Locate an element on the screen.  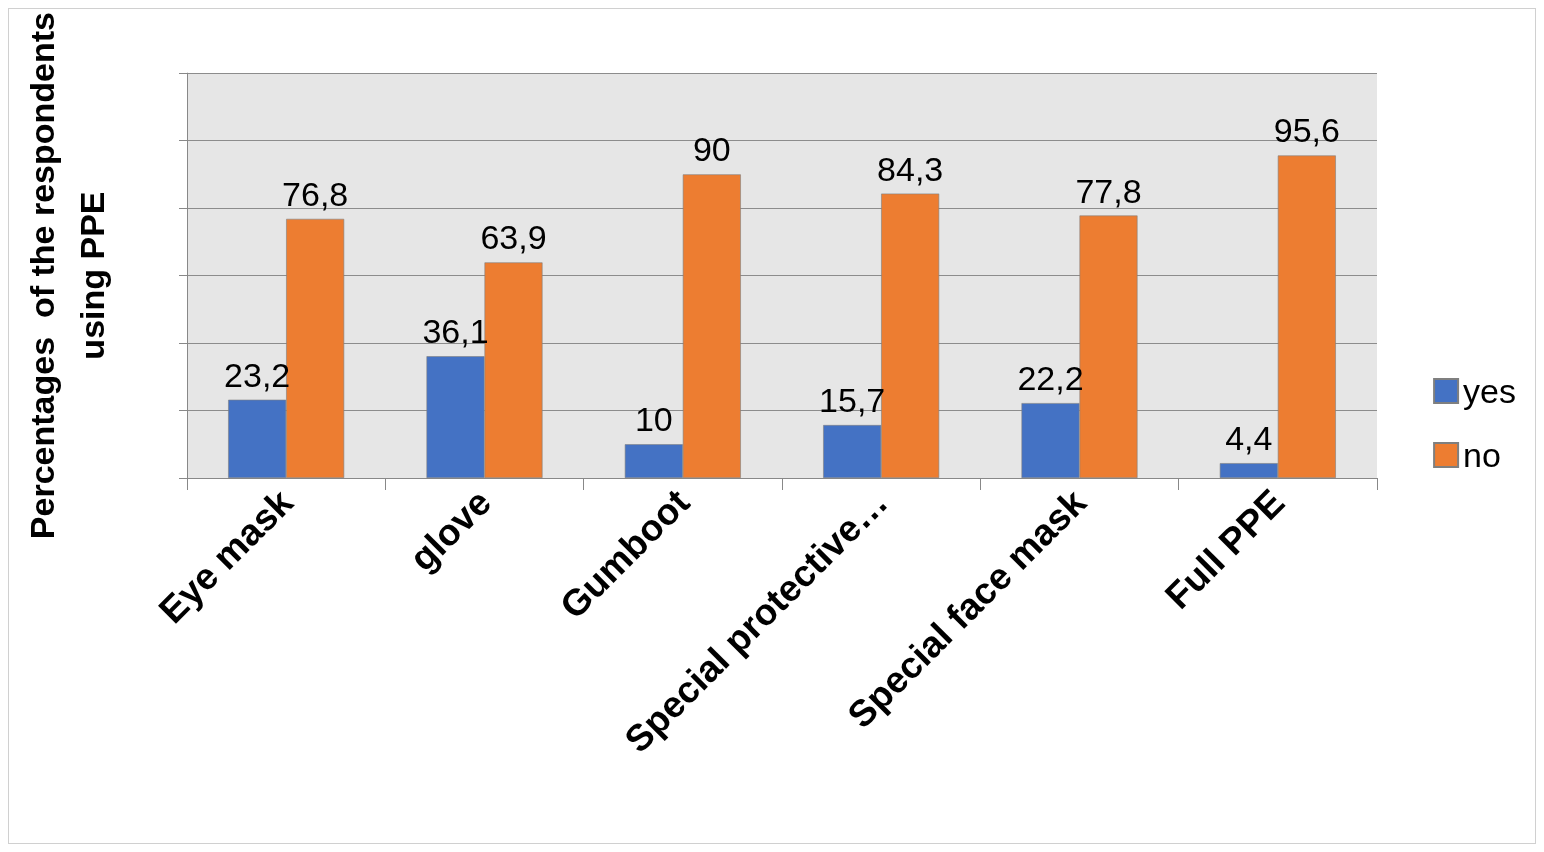
data-label: 76,8 is located at coordinates (315, 193).